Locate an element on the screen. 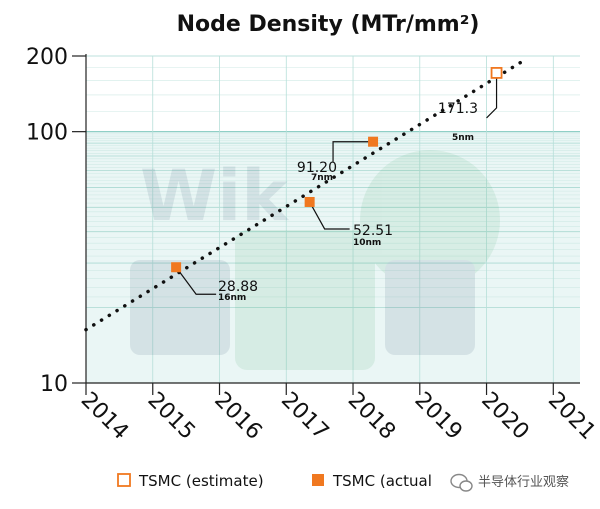  legend-marker-estimate is located at coordinates (124, 480).